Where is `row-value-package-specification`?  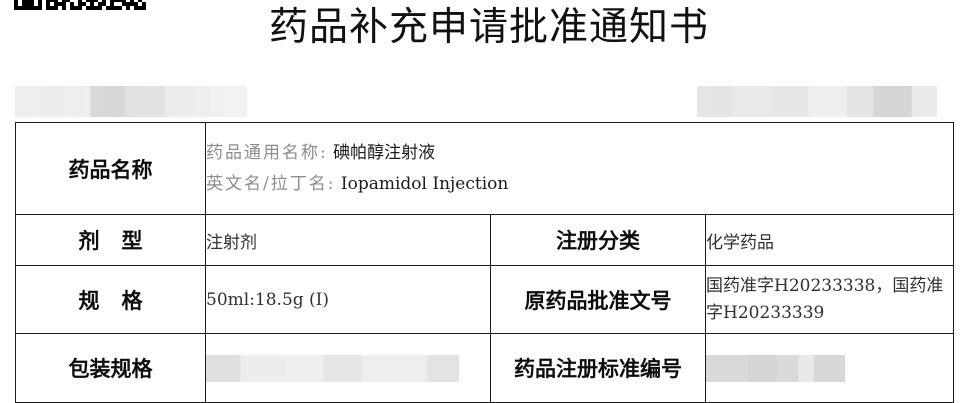
row-value-package-specification is located at coordinates (348, 368).